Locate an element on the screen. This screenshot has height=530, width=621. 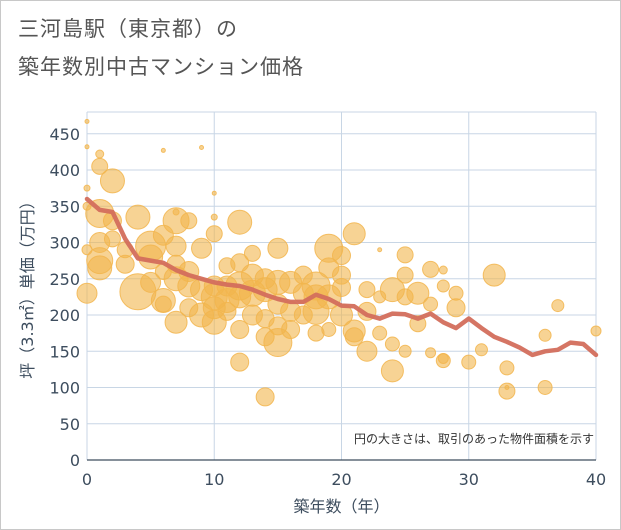
y-tick-label: 200 is located at coordinates (64, 315).